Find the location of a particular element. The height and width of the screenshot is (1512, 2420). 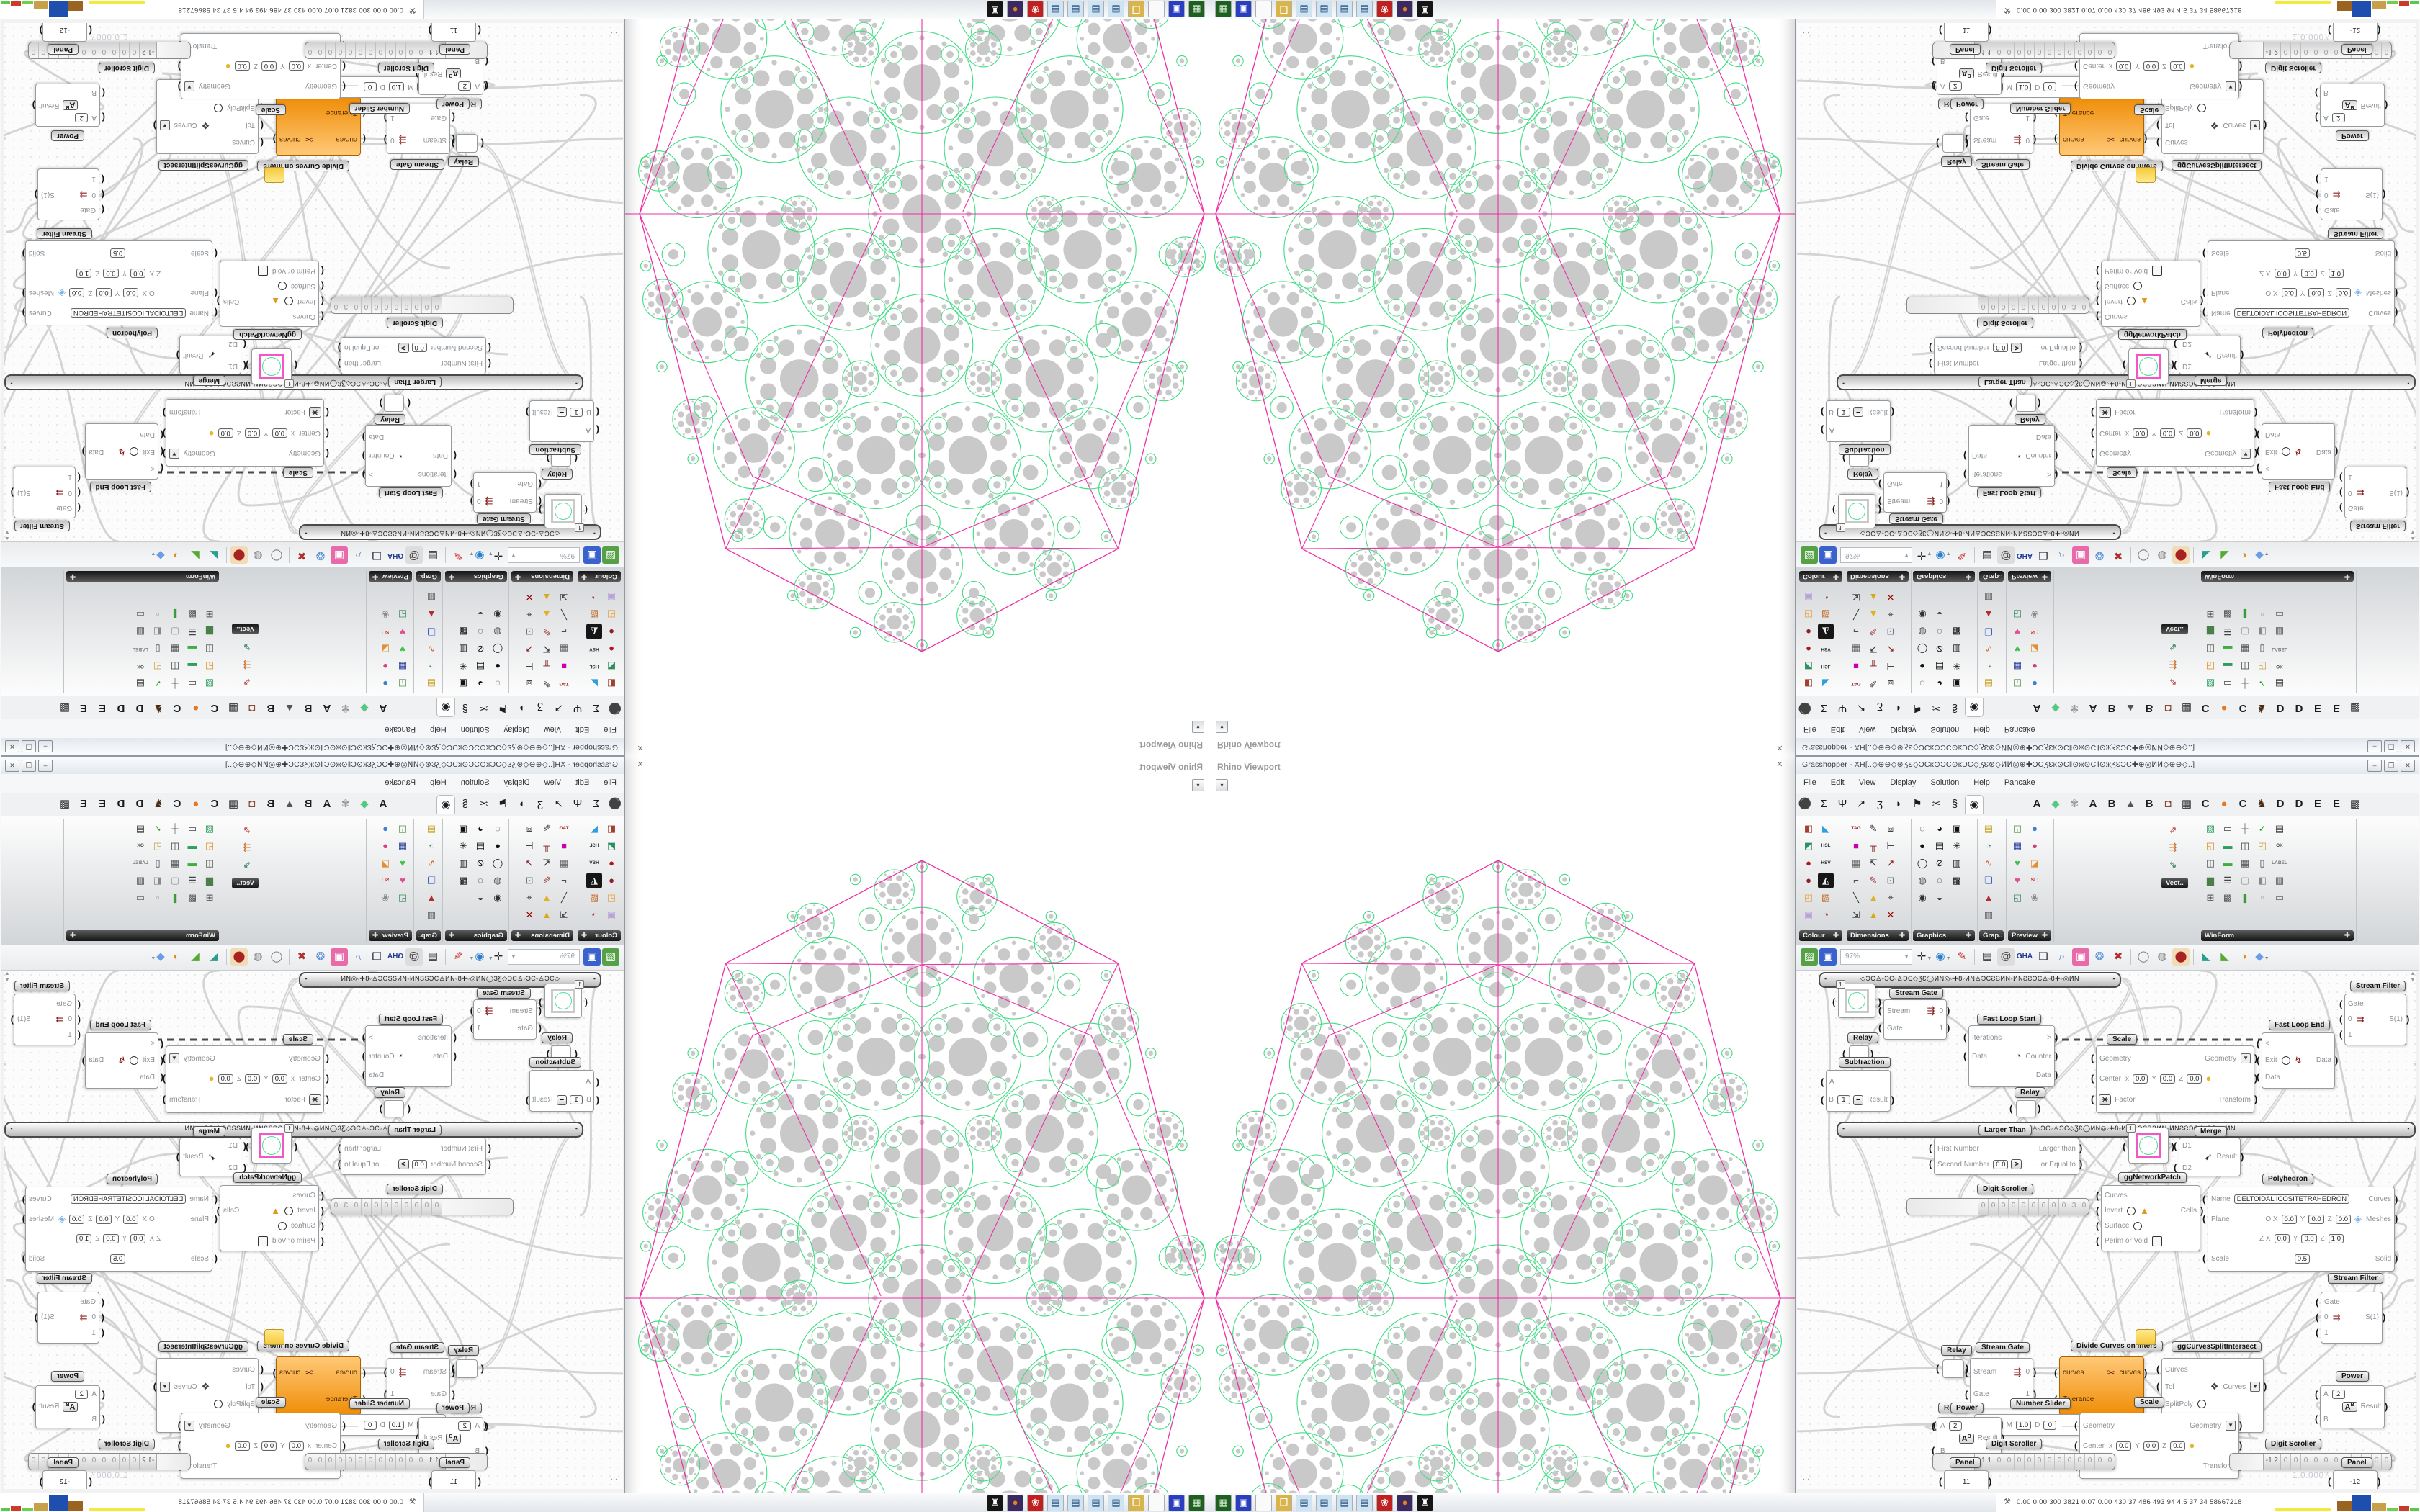

palette-icon: ⧈ is located at coordinates (529, 683).